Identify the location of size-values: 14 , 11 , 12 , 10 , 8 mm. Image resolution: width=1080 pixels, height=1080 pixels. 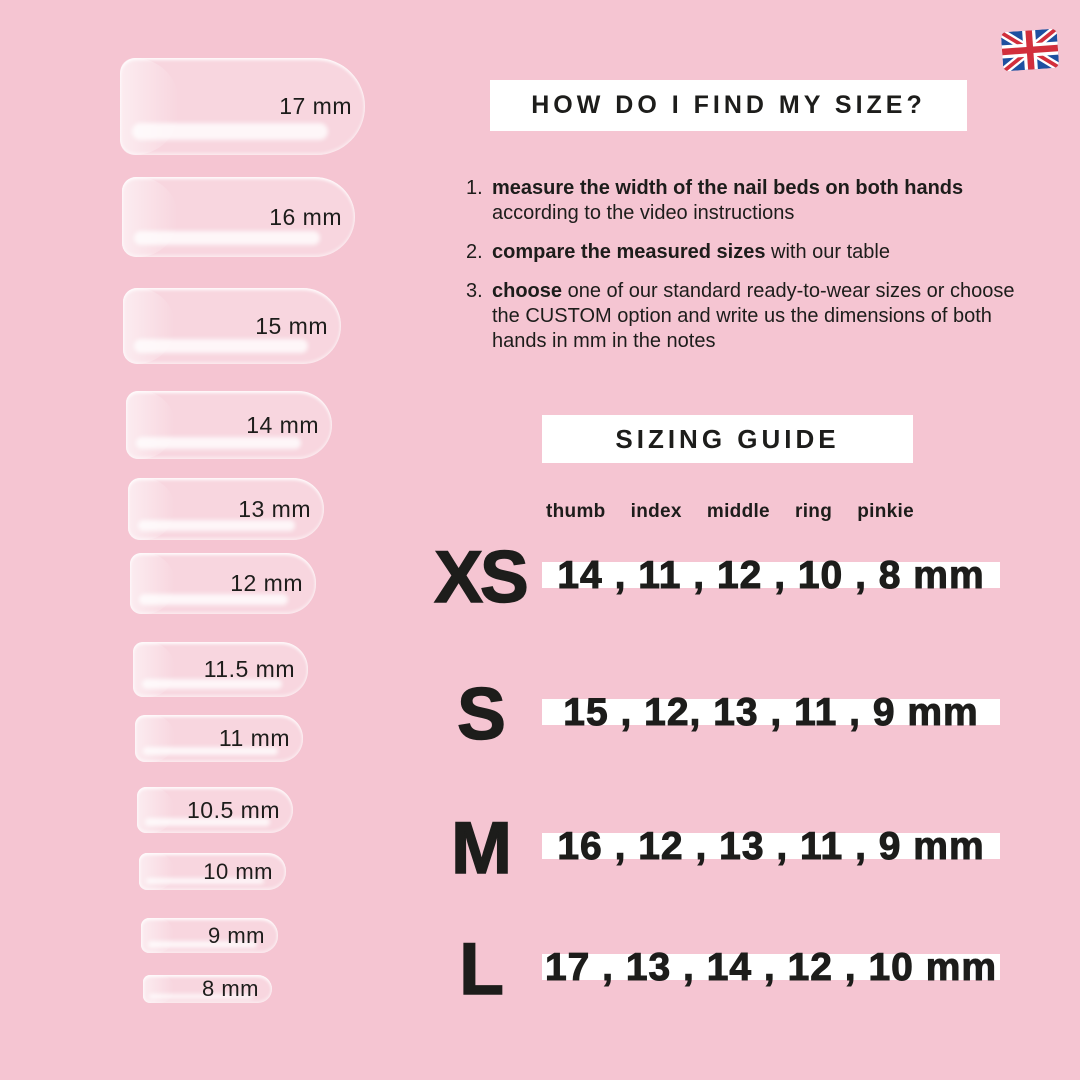
(771, 575).